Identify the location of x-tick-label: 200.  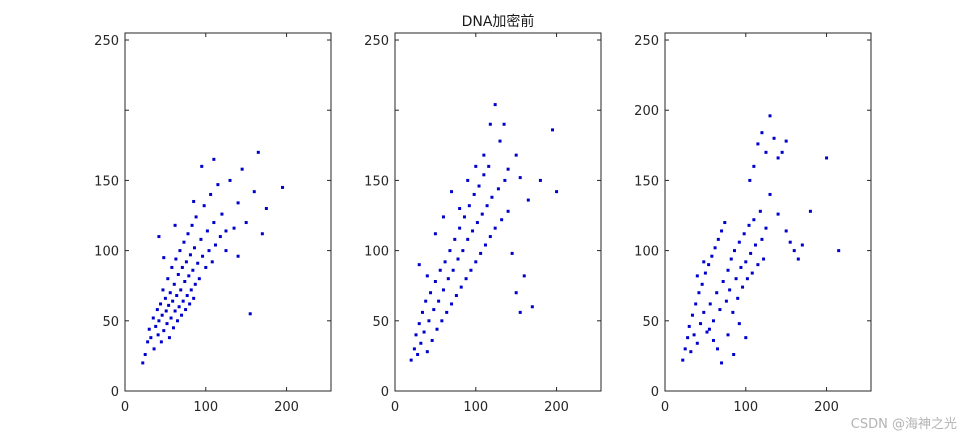
(286, 407).